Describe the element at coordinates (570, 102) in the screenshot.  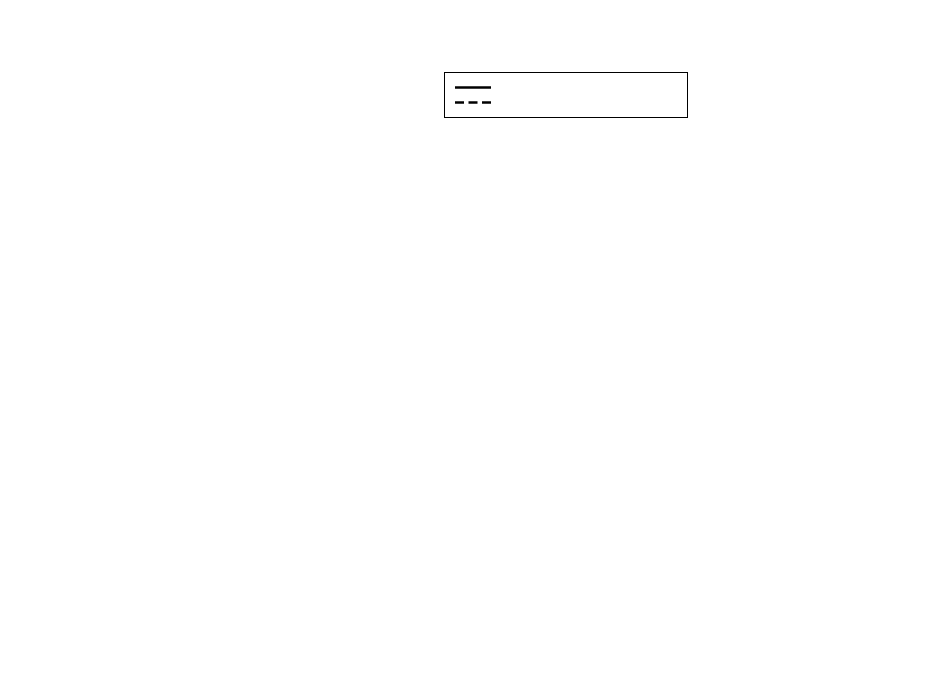
I see `legend-entry-dashed` at that location.